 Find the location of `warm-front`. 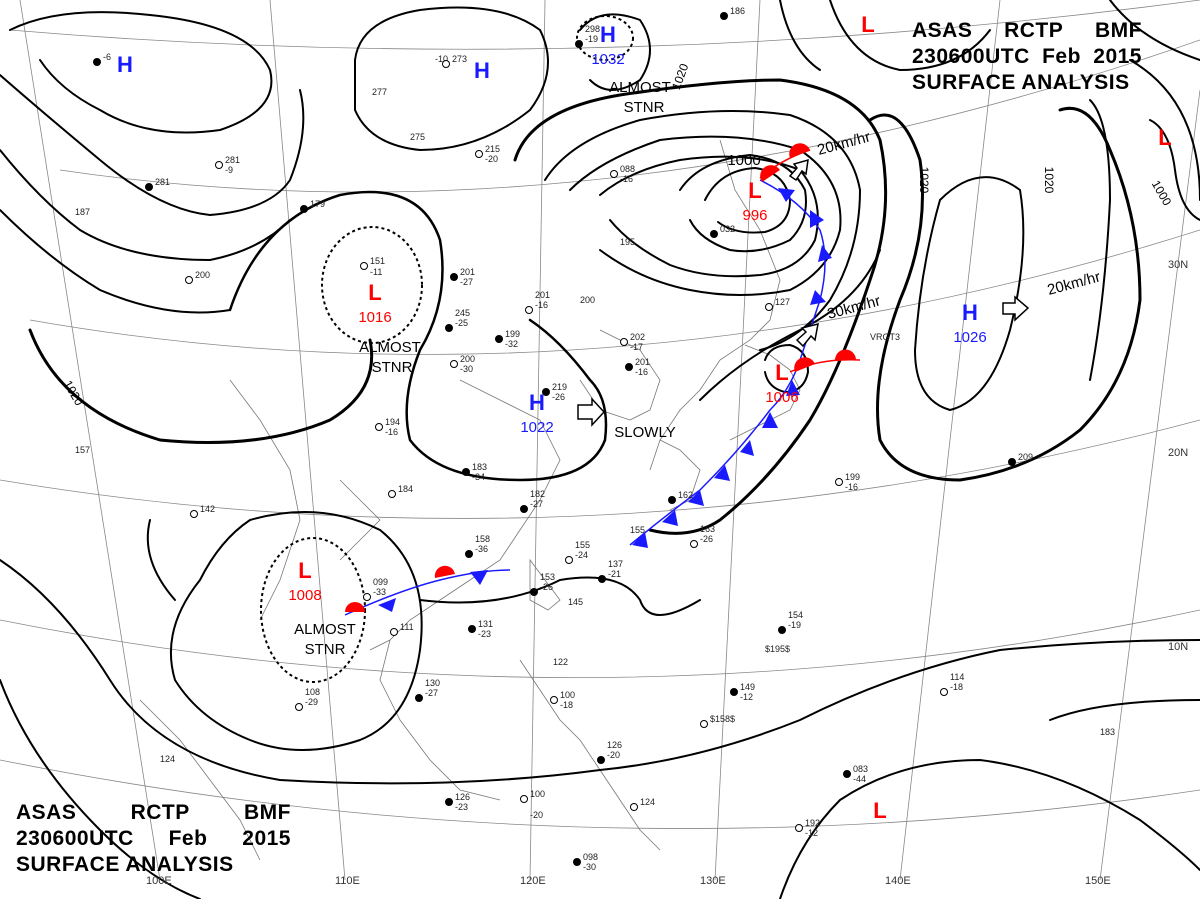

warm-front is located at coordinates (810, 258).